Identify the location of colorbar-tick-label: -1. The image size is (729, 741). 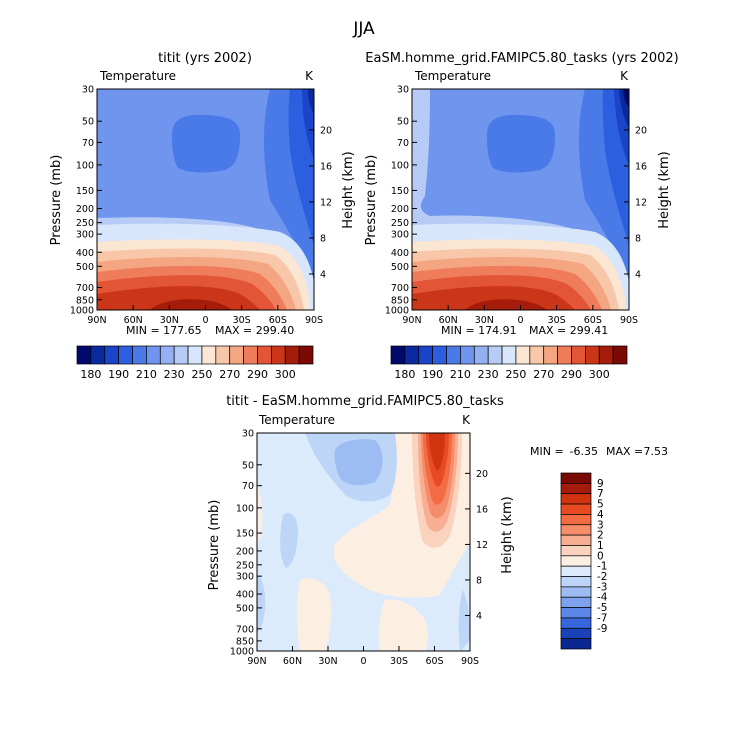
(602, 567).